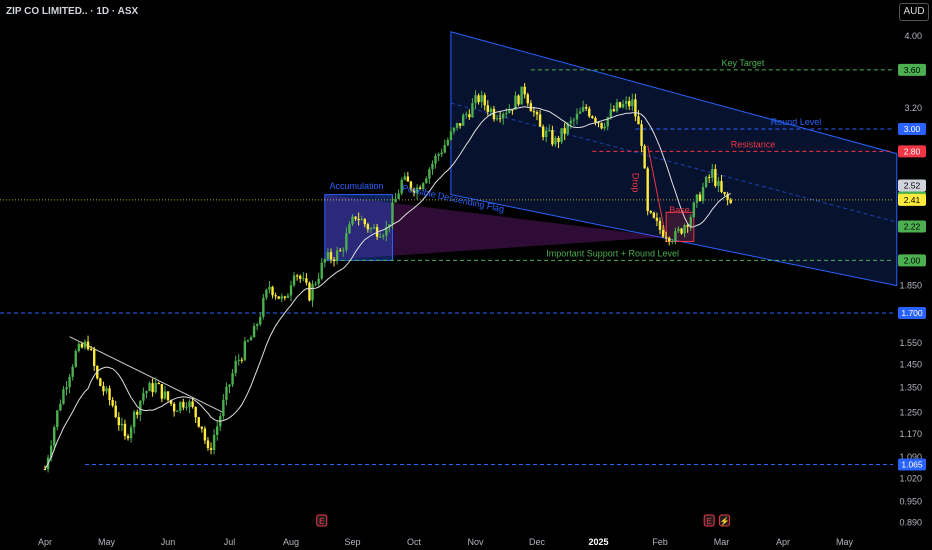  Describe the element at coordinates (912, 151) in the screenshot. I see `price-badge-label: 2.80` at that location.